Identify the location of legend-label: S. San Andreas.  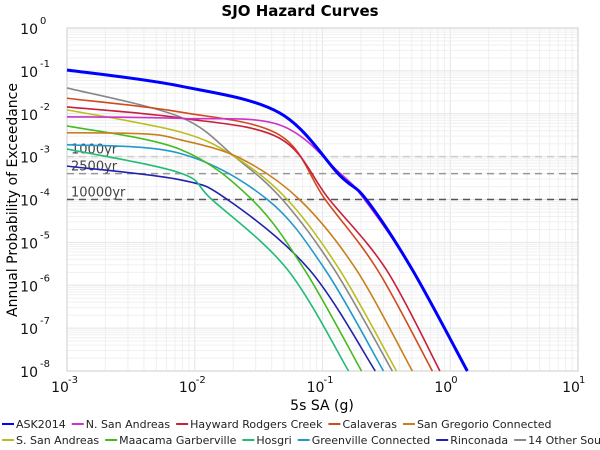
(57, 440).